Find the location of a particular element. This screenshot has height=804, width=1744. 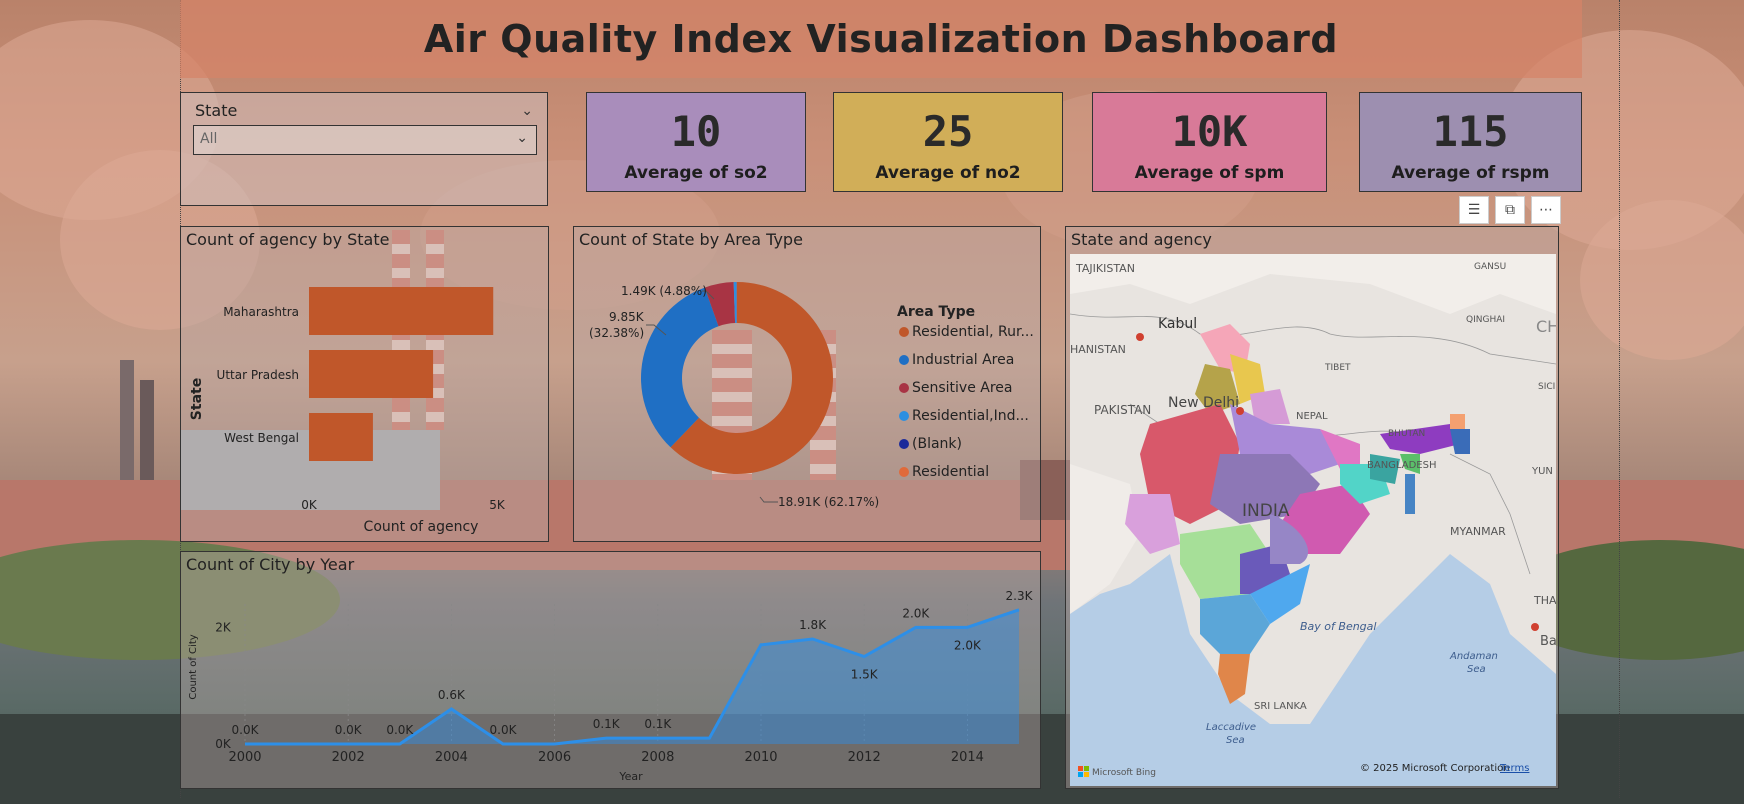

legend-item: Residential is located at coordinates (950, 472).